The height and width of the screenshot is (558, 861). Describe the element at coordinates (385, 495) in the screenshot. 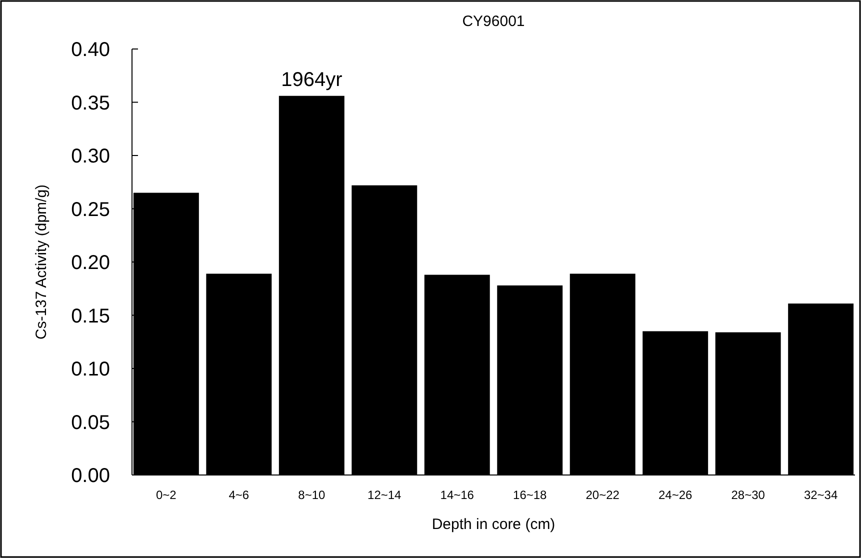

I see `x-tick-label: 12~14` at that location.